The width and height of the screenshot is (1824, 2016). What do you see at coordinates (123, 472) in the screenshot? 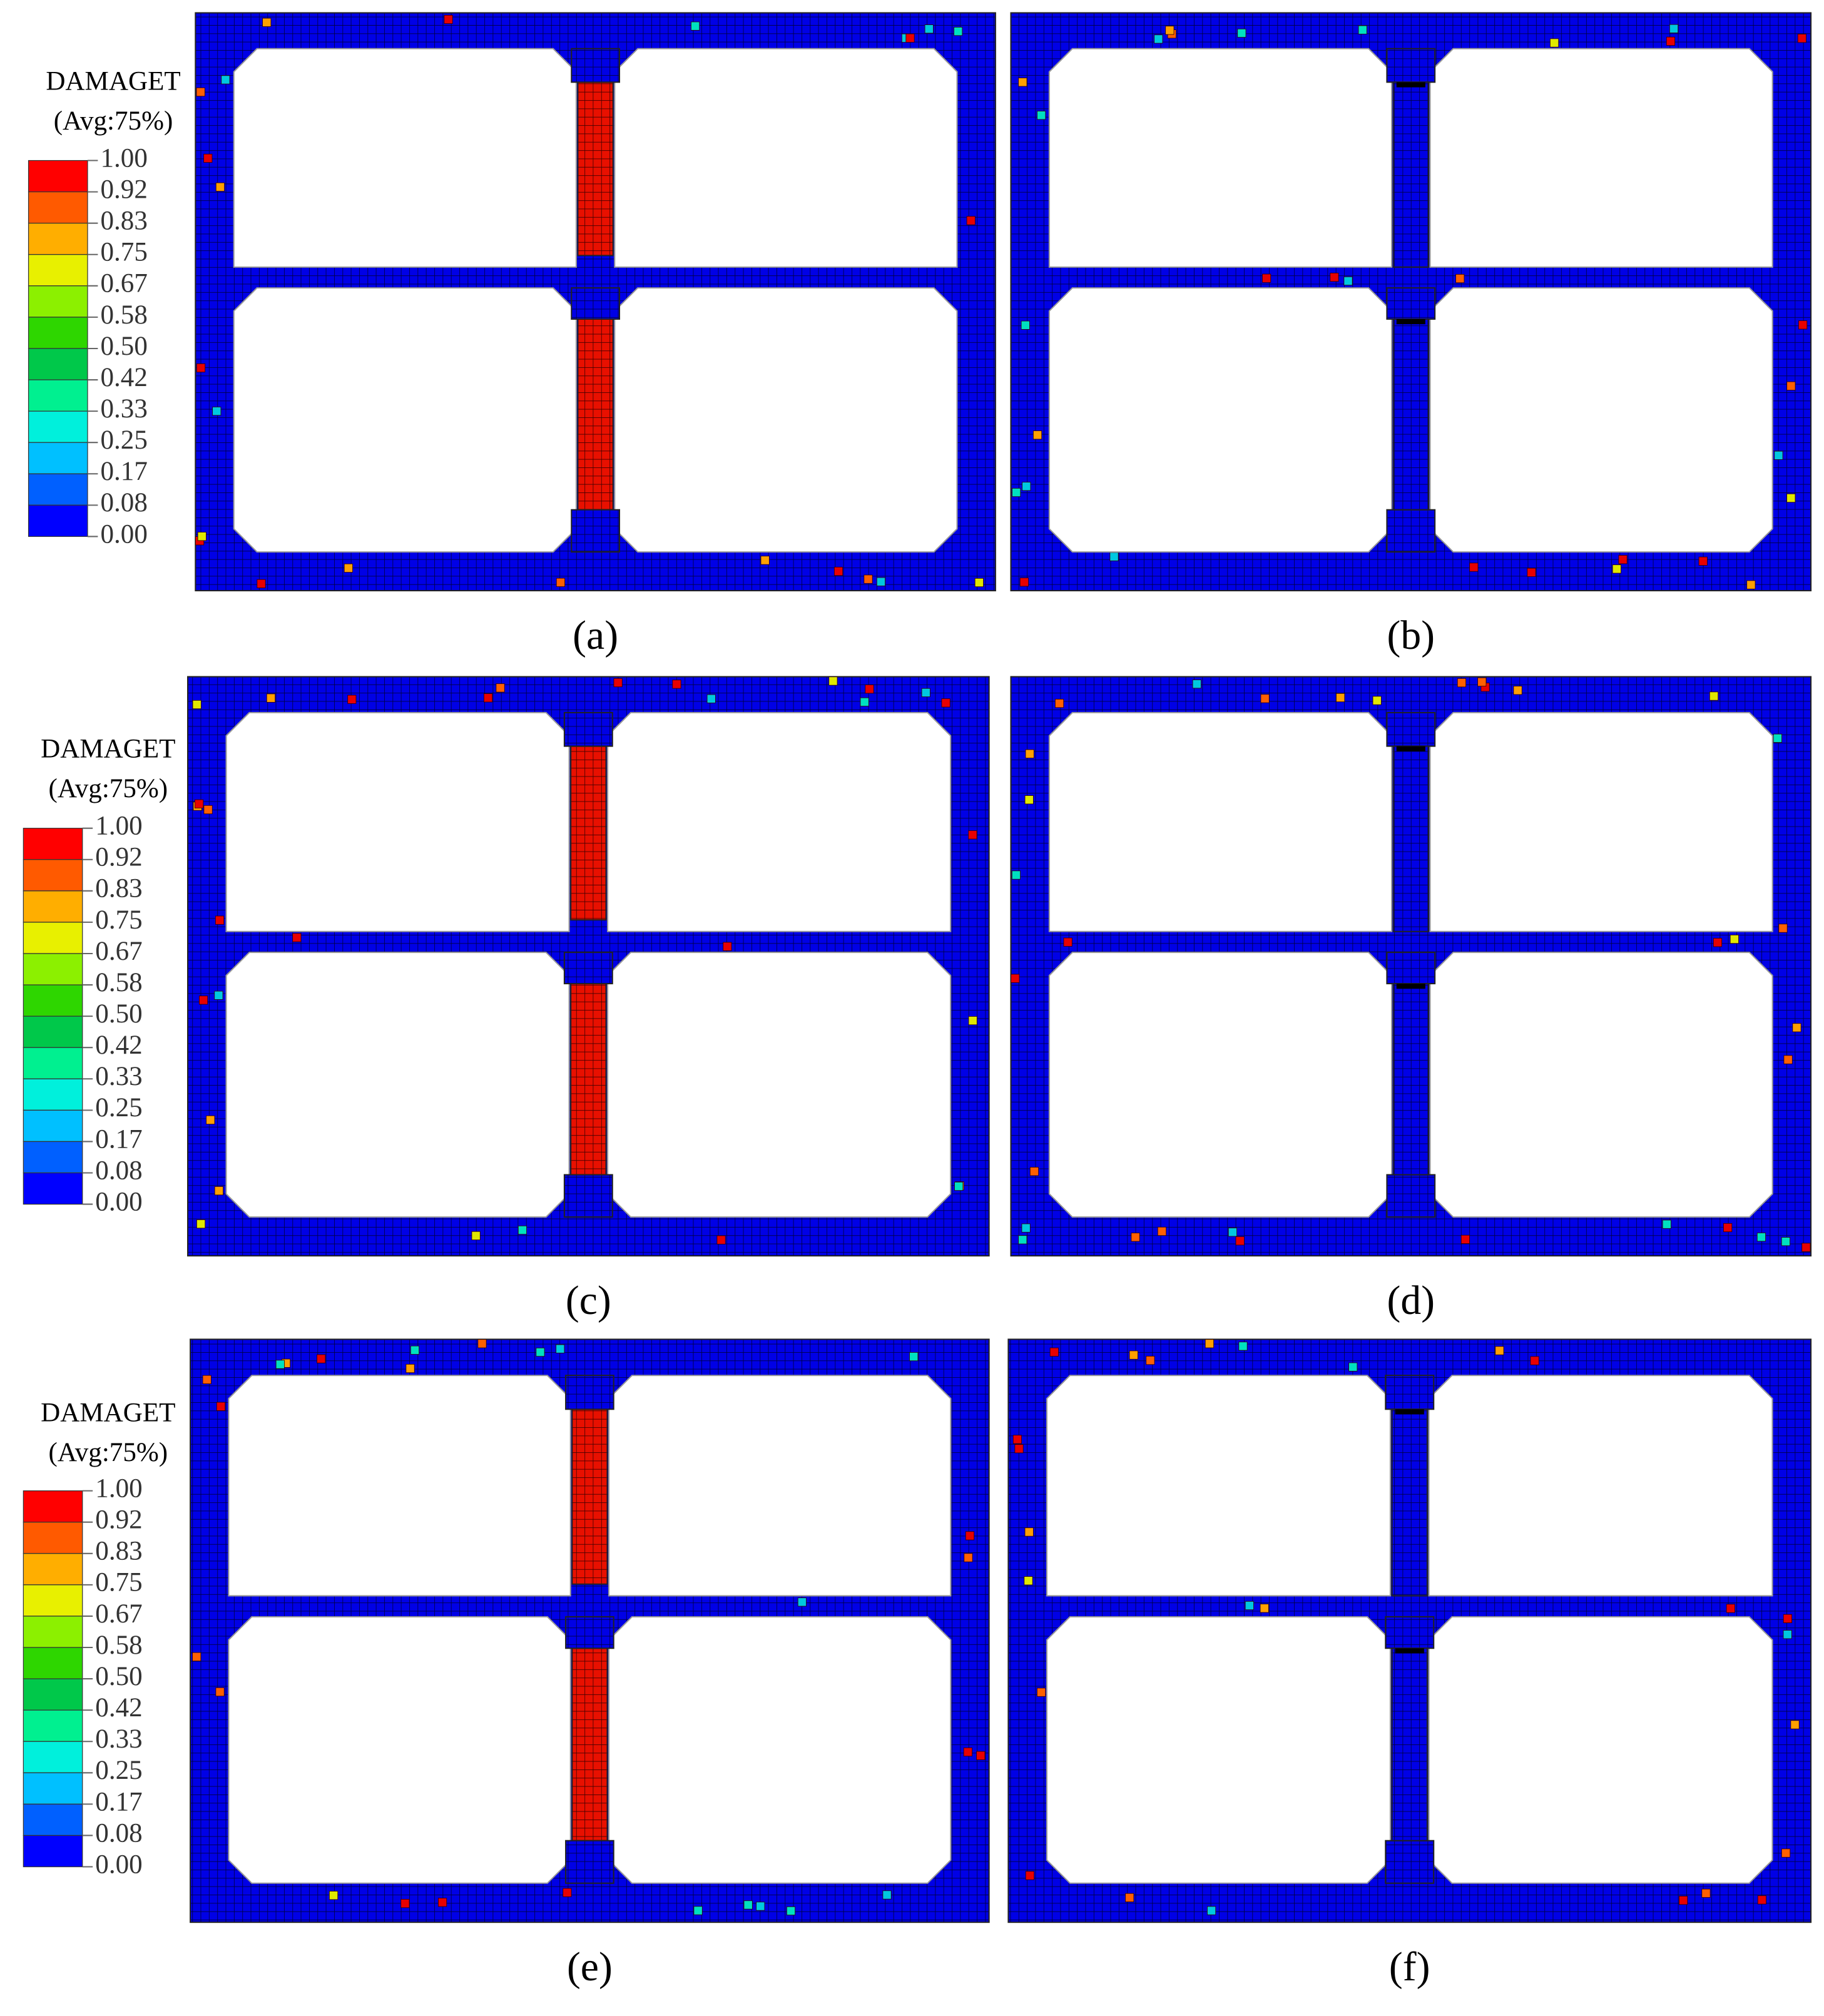
I see `legend-level: 0.17` at bounding box center [123, 472].